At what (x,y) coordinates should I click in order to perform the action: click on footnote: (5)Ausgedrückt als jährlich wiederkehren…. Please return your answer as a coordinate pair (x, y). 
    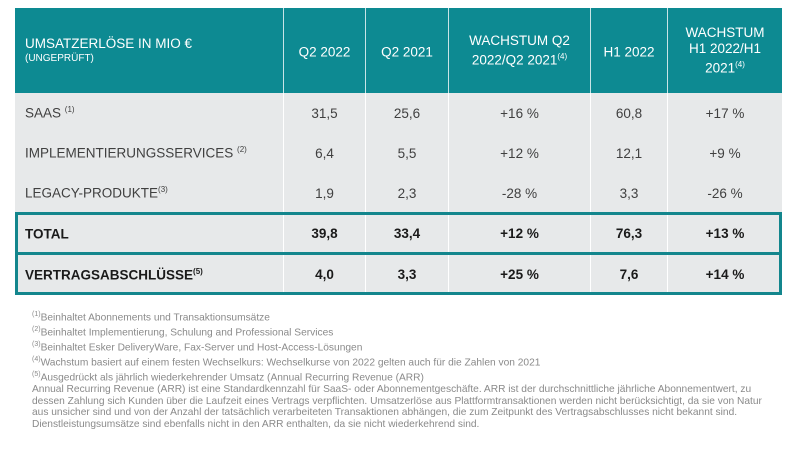
    Looking at the image, I should click on (228, 377).